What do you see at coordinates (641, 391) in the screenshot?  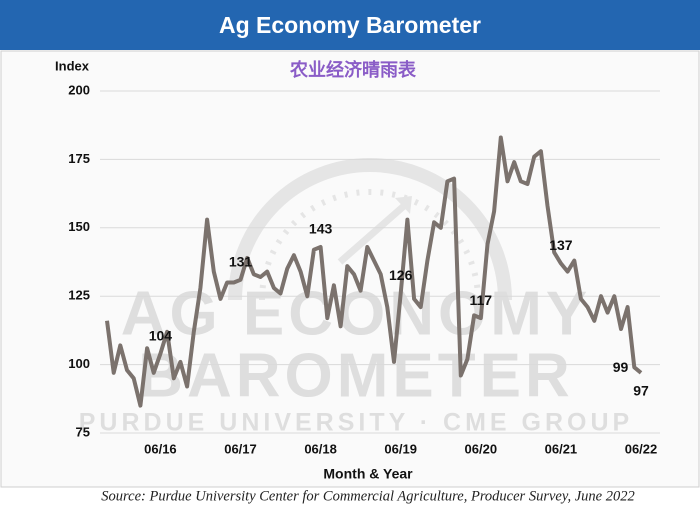 I see `data-label: 97` at bounding box center [641, 391].